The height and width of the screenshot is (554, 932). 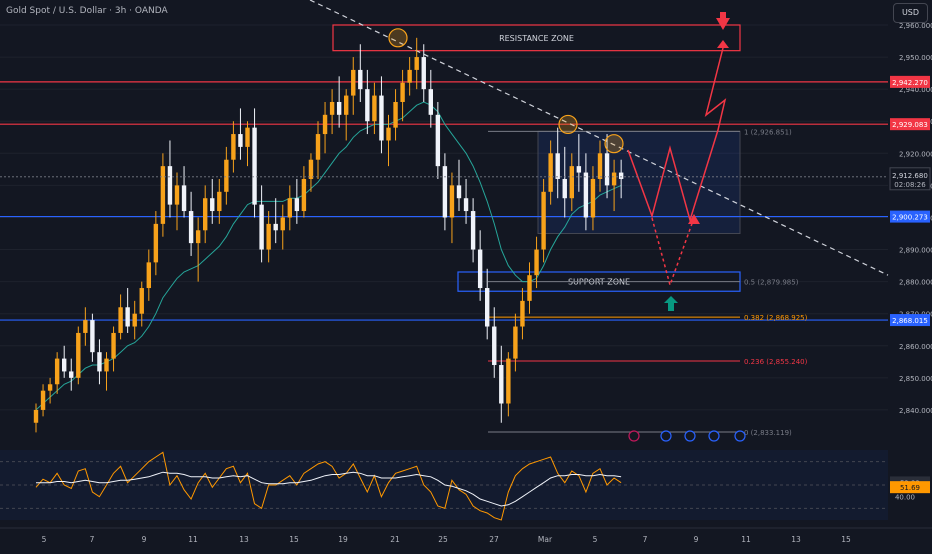 What do you see at coordinates (343, 539) in the screenshot?
I see `x-tick-label: 19` at bounding box center [343, 539].